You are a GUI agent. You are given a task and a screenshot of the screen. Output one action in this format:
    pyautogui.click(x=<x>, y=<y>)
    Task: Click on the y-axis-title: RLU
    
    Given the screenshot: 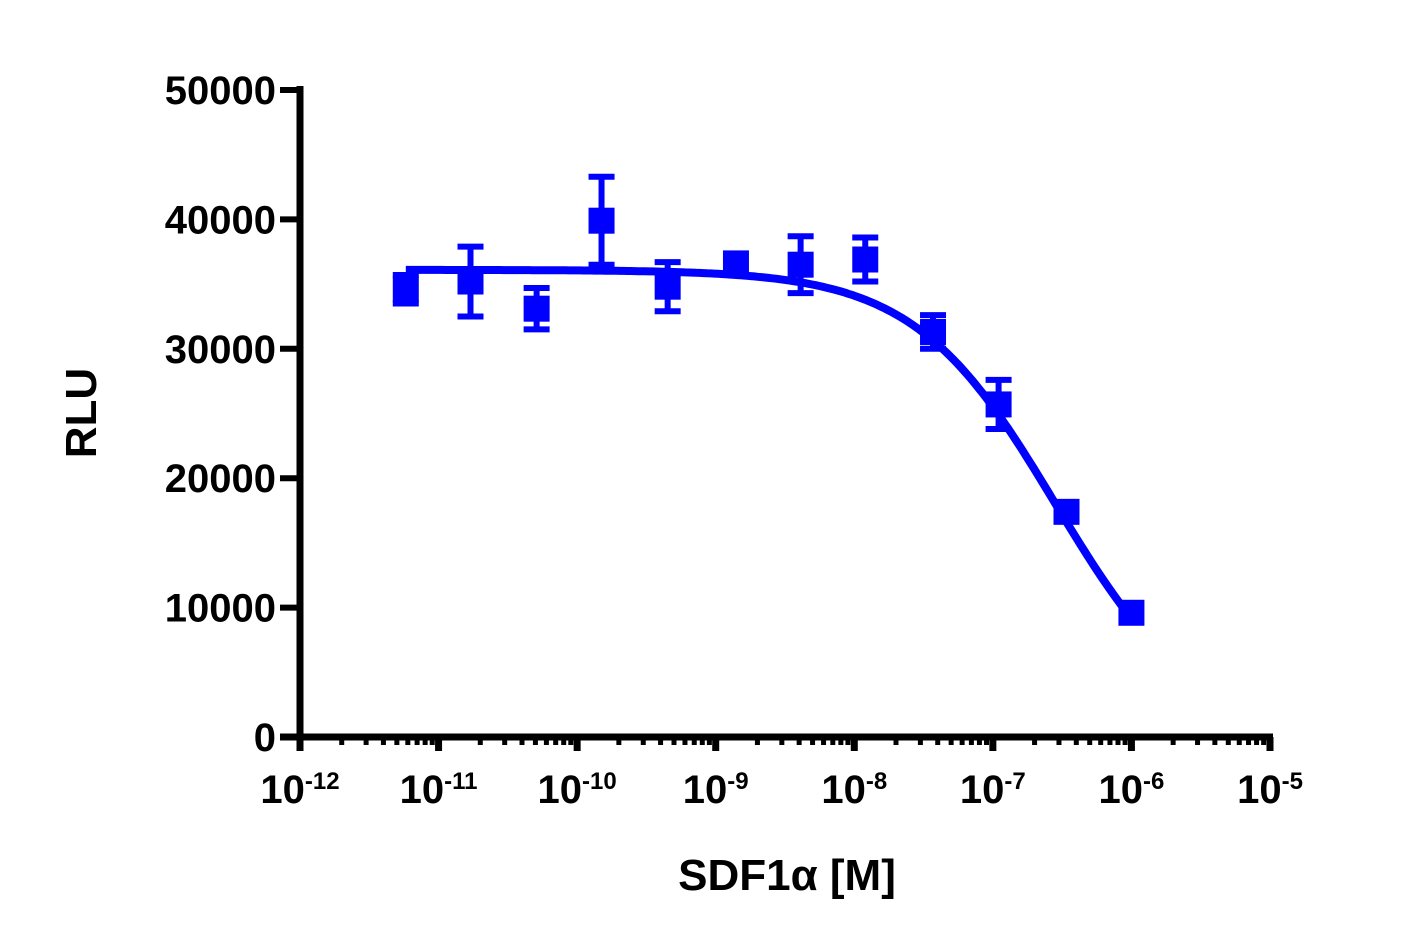 What is the action you would take?
    pyautogui.click(x=81, y=413)
    